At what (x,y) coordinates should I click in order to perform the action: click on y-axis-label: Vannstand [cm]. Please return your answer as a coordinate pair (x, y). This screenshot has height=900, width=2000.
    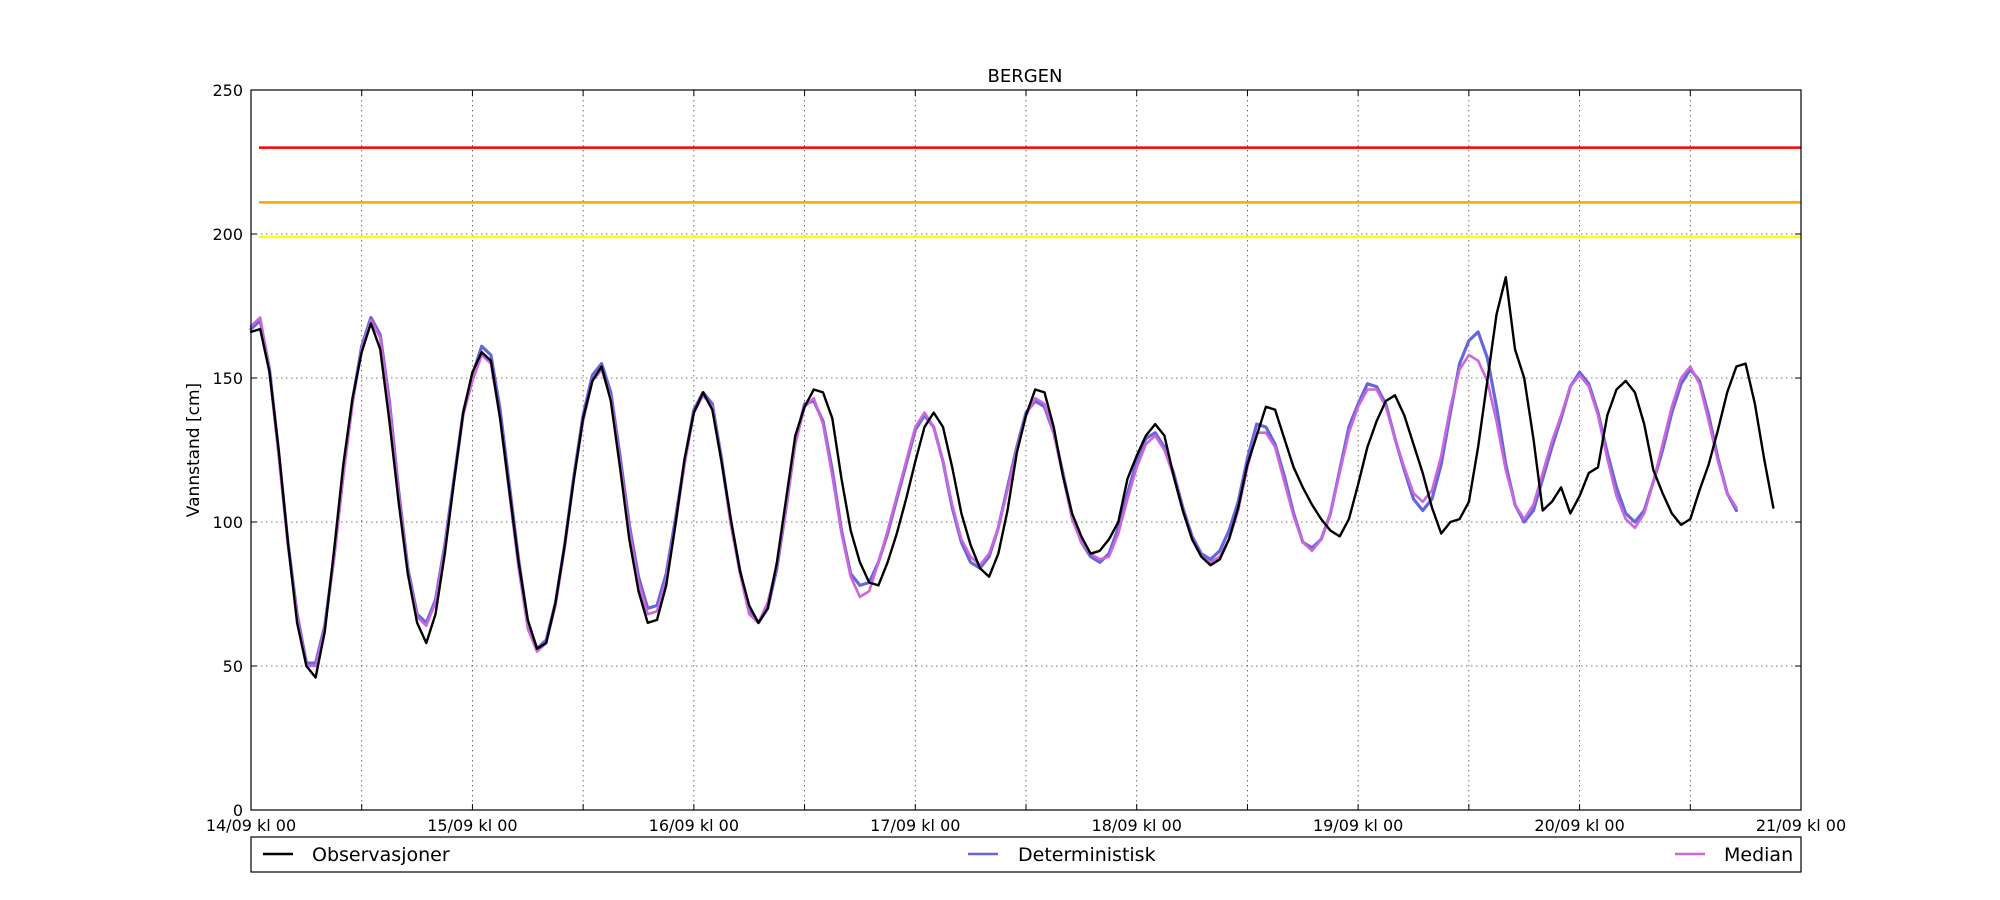
    Looking at the image, I should click on (194, 450).